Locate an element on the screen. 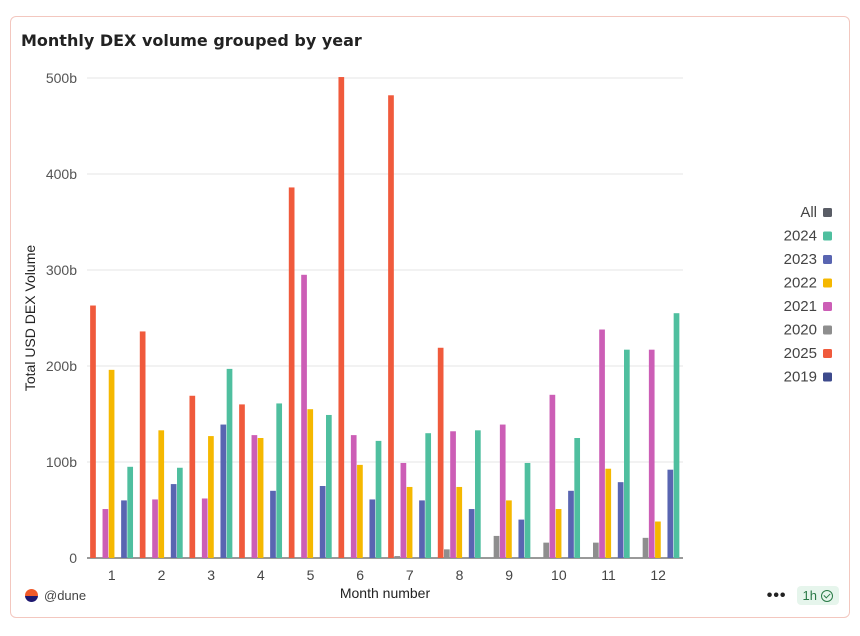 Image resolution: width=860 pixels, height=636 pixels. legend-swatch-2021 is located at coordinates (827, 306).